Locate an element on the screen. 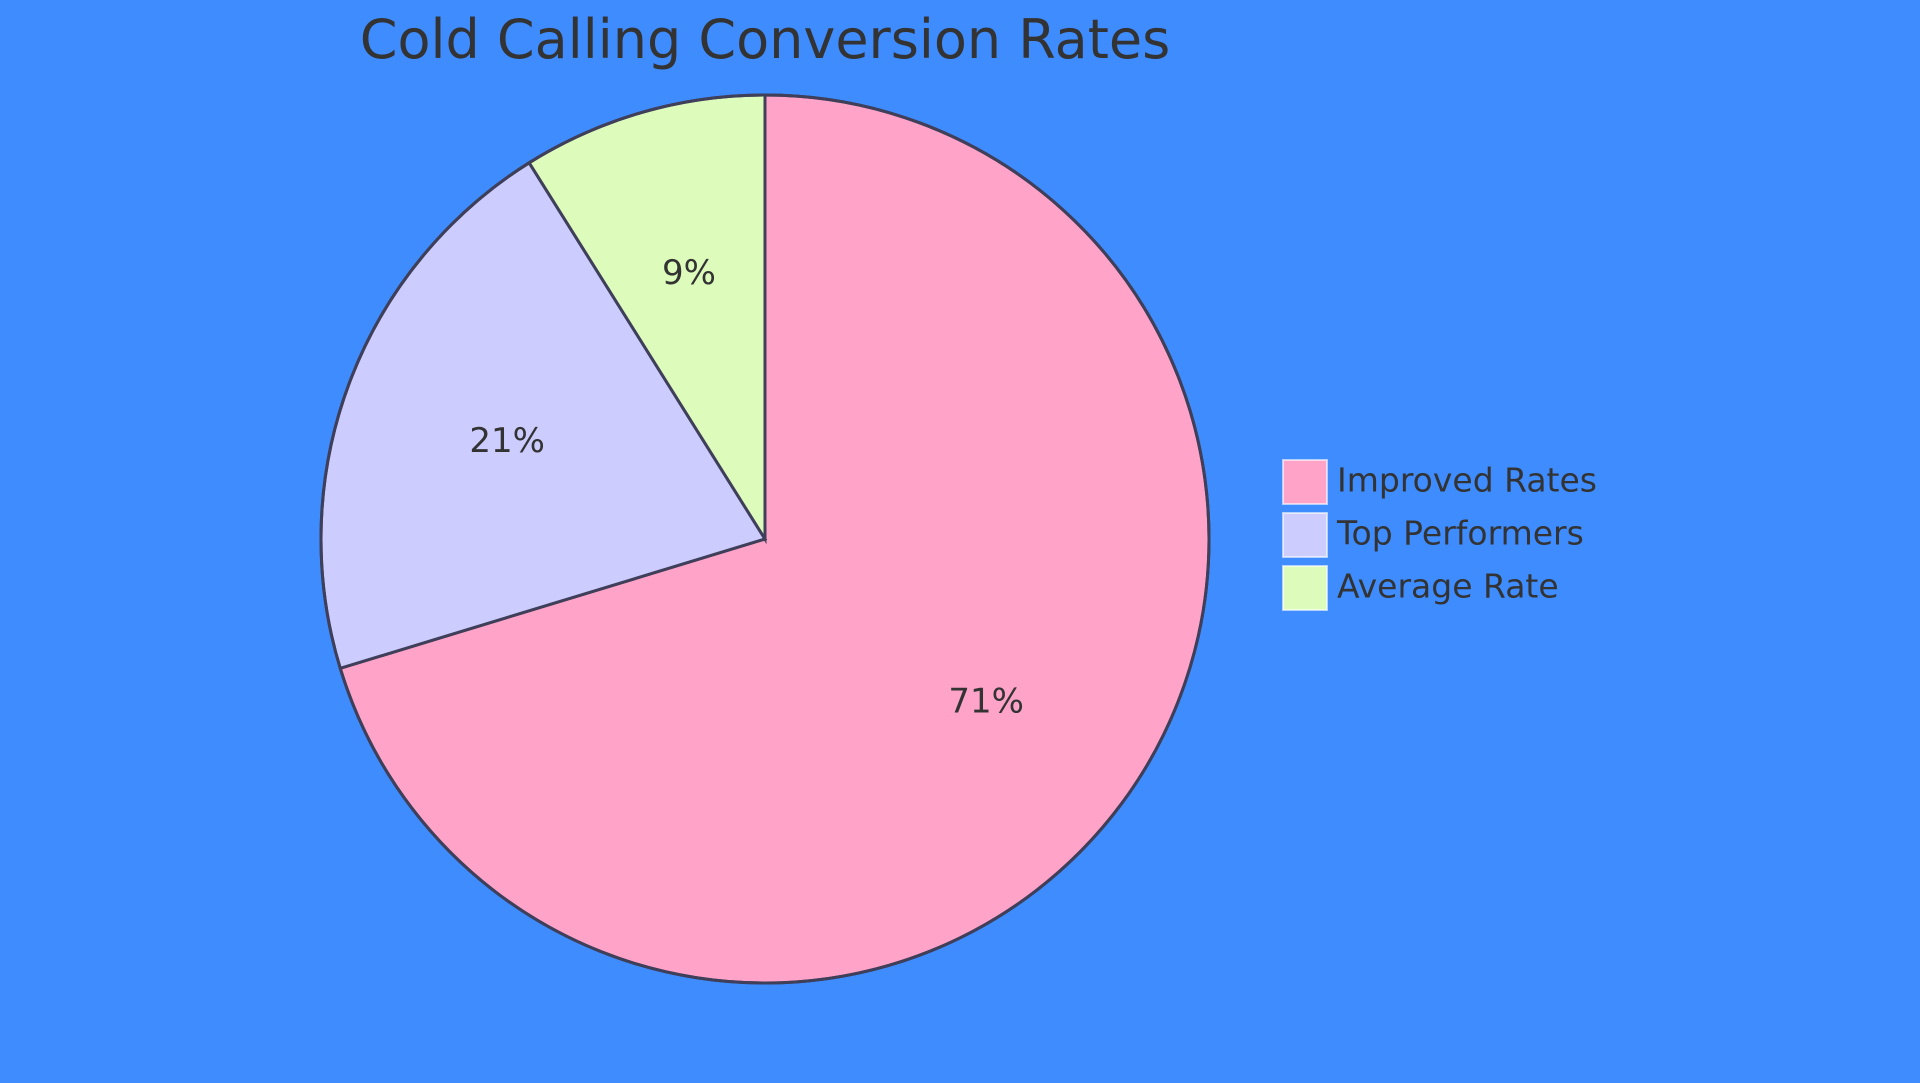 The image size is (1920, 1083). slice-label-improved-rates: 71% is located at coordinates (986, 701).